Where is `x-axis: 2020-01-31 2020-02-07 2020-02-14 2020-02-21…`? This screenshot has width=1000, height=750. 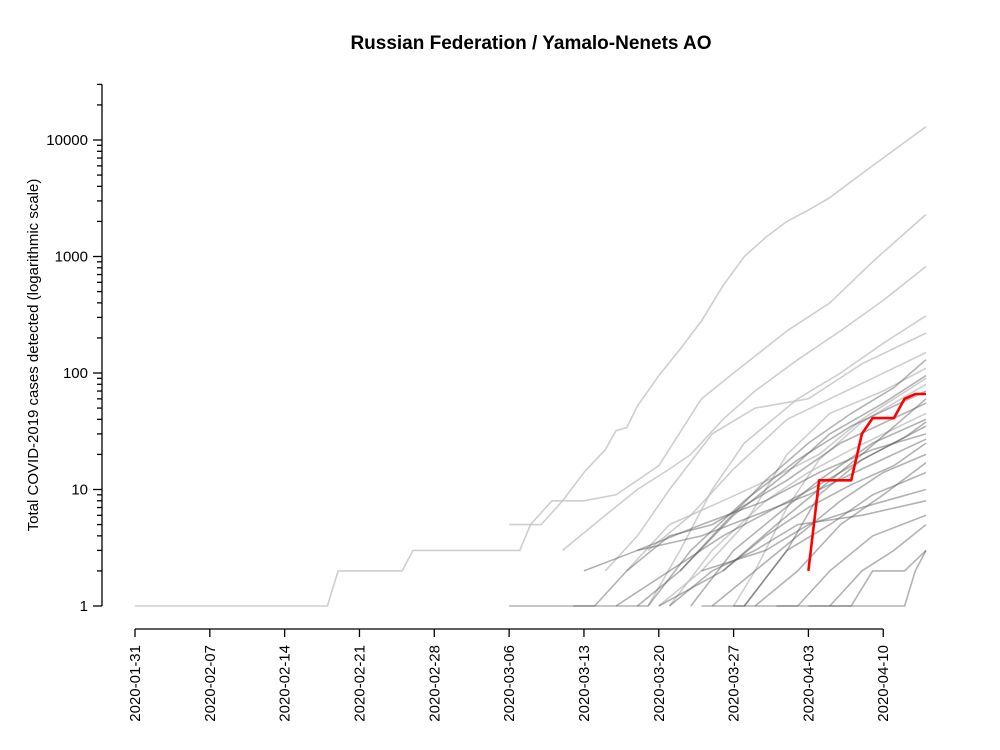
x-axis: 2020-01-31 2020-02-07 2020-02-14 2020-02-21… is located at coordinates (509, 675).